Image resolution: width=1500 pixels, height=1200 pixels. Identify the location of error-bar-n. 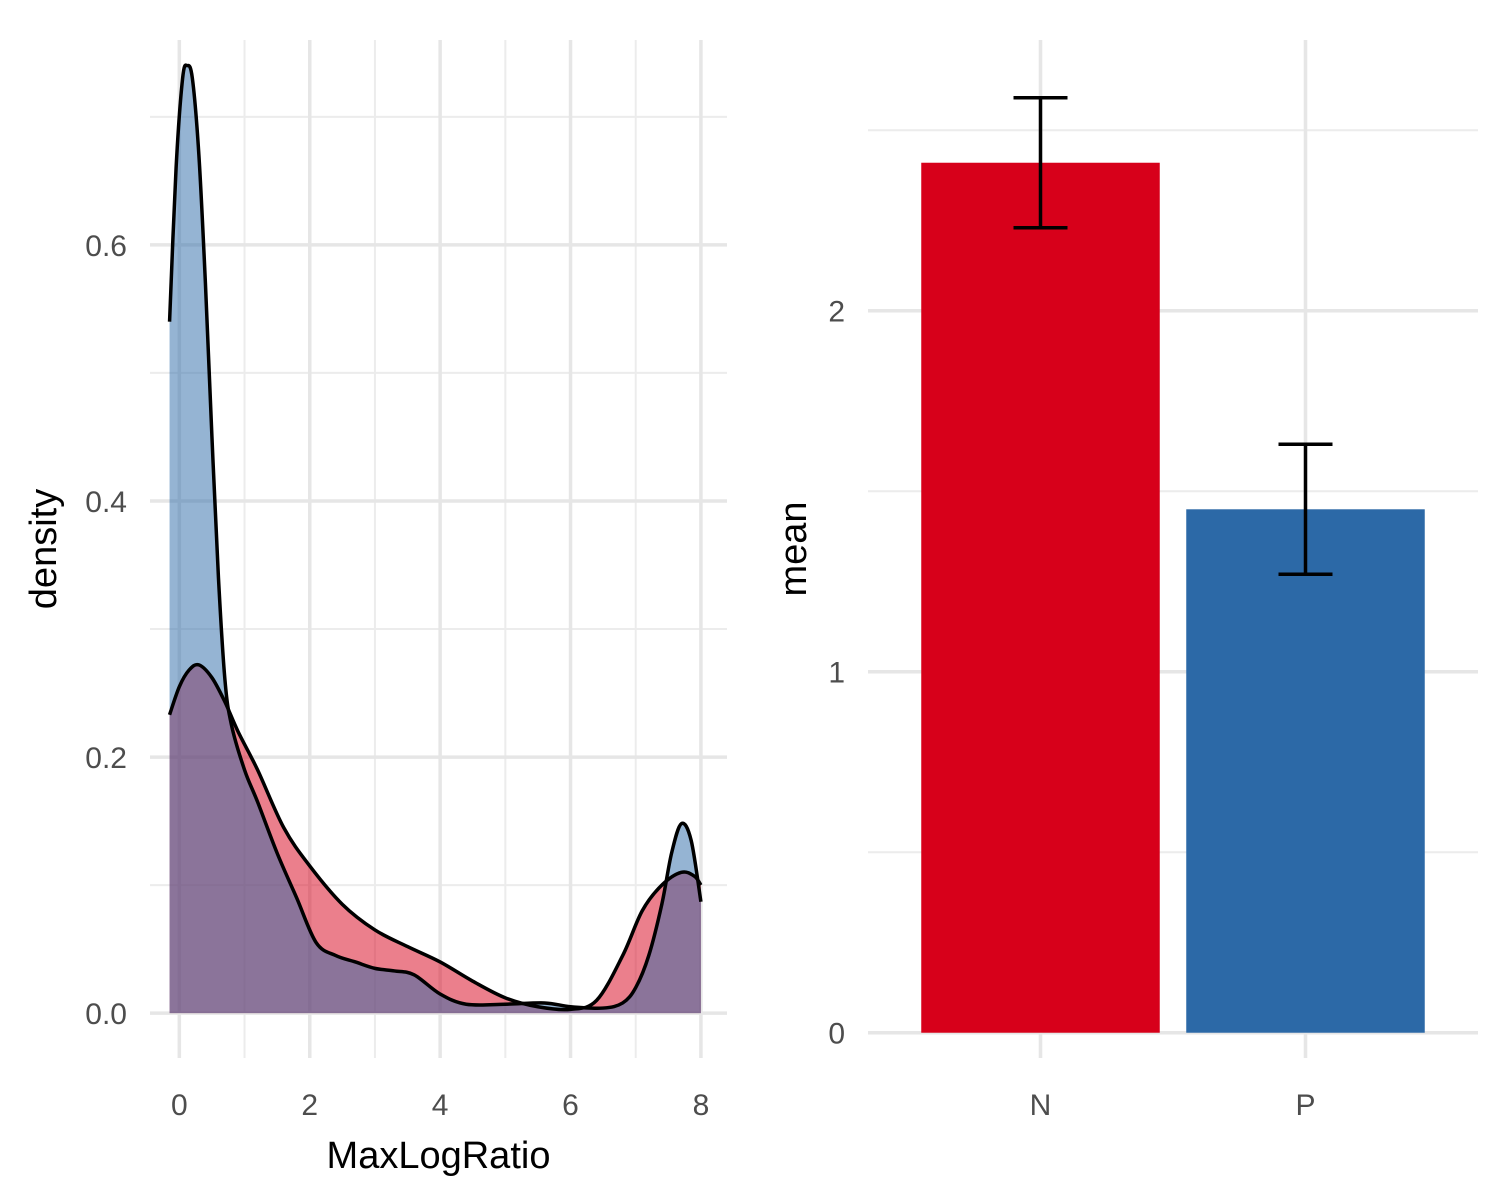
(1040, 163).